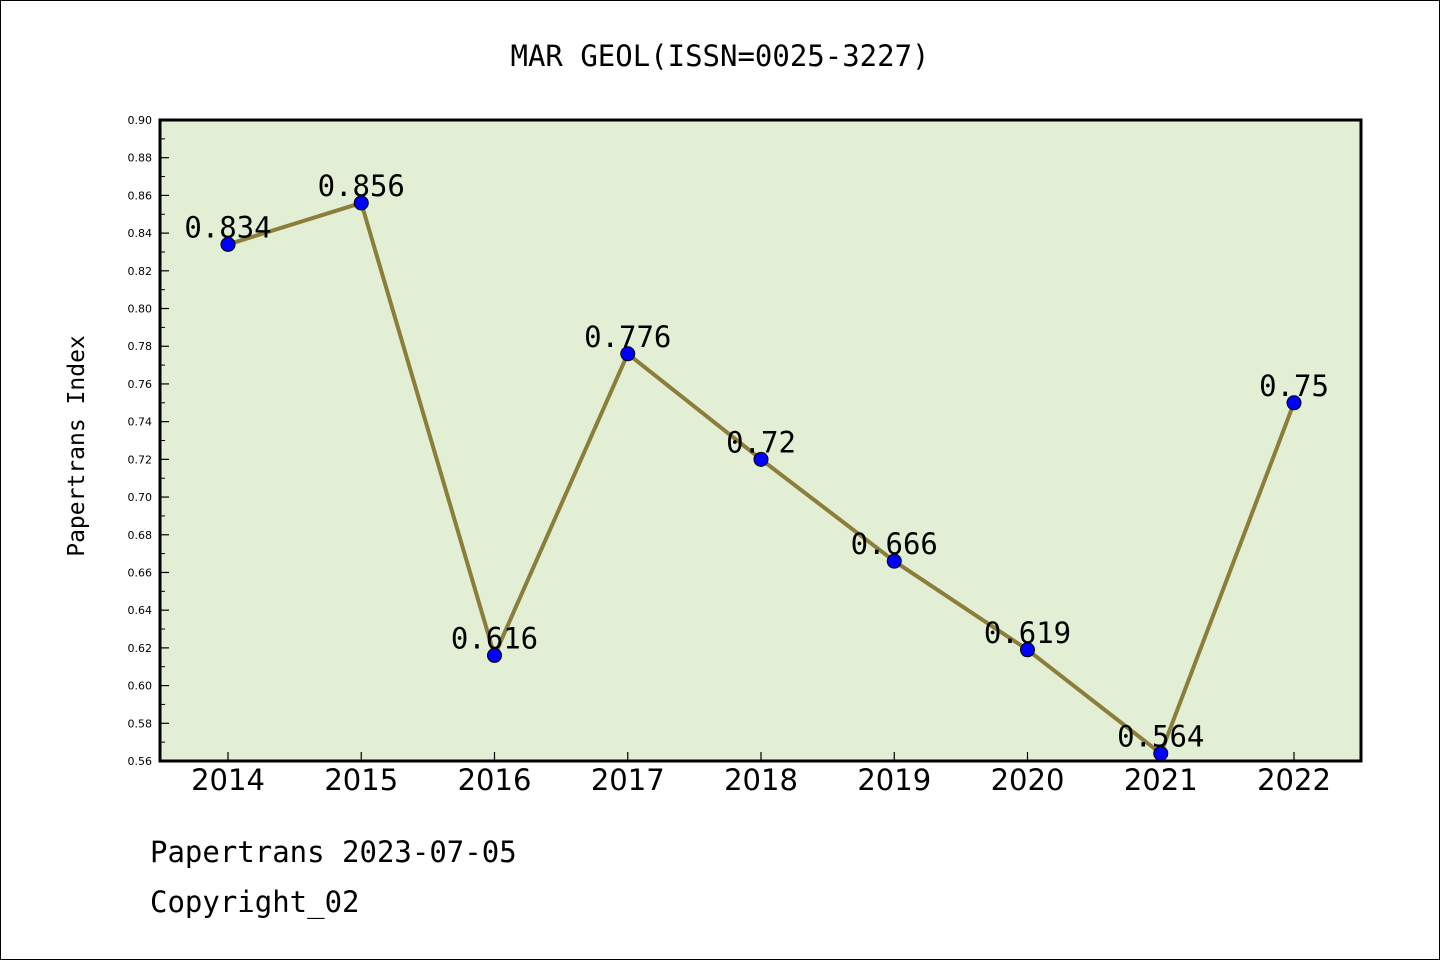 This screenshot has height=960, width=1440. Describe the element at coordinates (255, 902) in the screenshot. I see `footer-copyright: Copyright_02` at that location.